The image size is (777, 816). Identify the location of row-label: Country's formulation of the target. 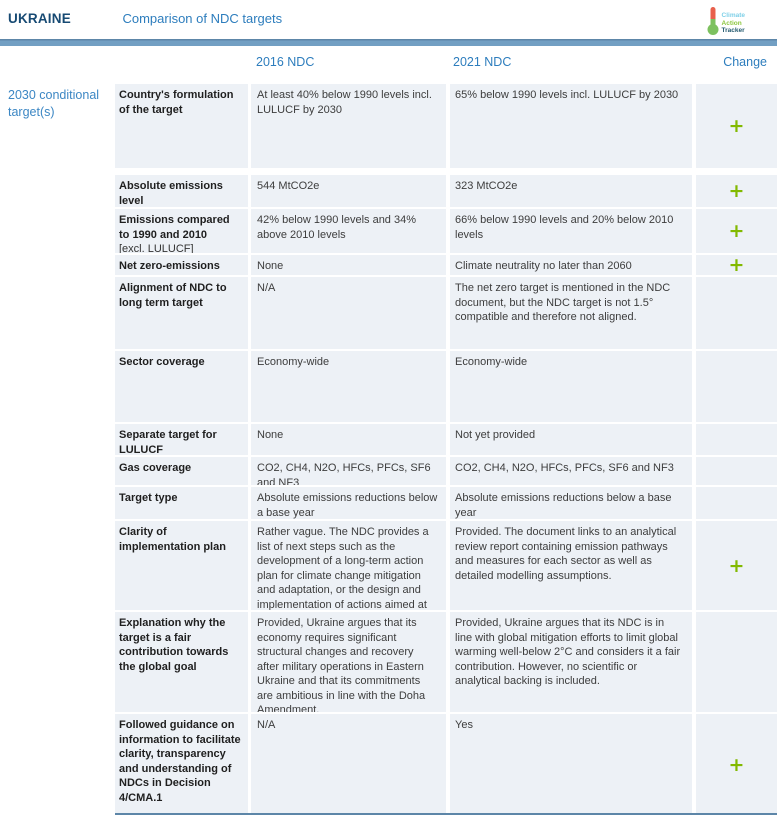
(181, 126).